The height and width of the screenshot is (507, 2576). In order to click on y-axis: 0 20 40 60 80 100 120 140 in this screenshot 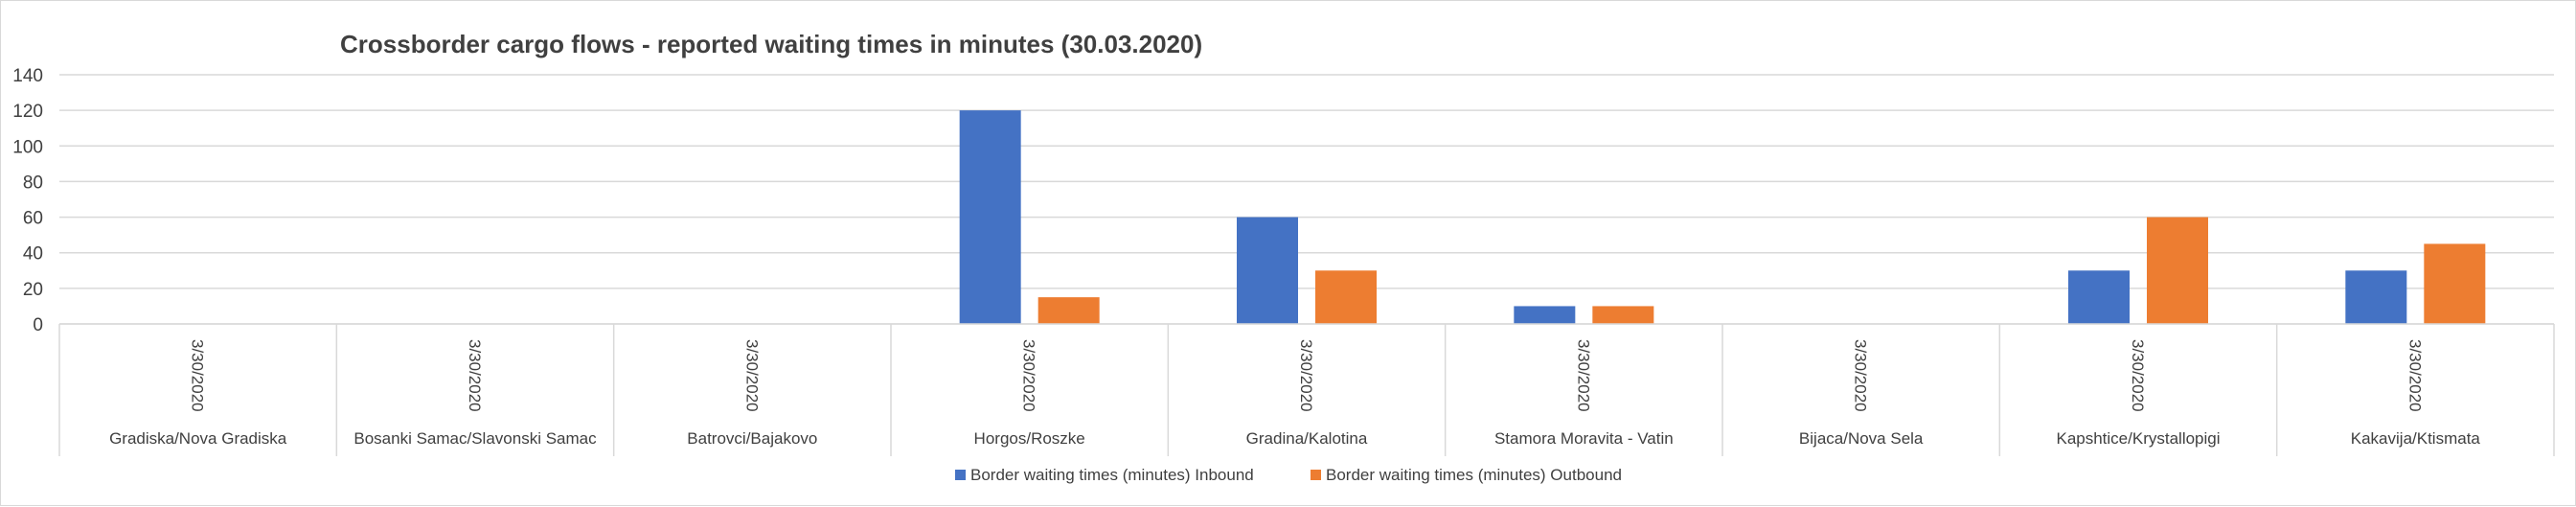, I will do `click(28, 200)`.